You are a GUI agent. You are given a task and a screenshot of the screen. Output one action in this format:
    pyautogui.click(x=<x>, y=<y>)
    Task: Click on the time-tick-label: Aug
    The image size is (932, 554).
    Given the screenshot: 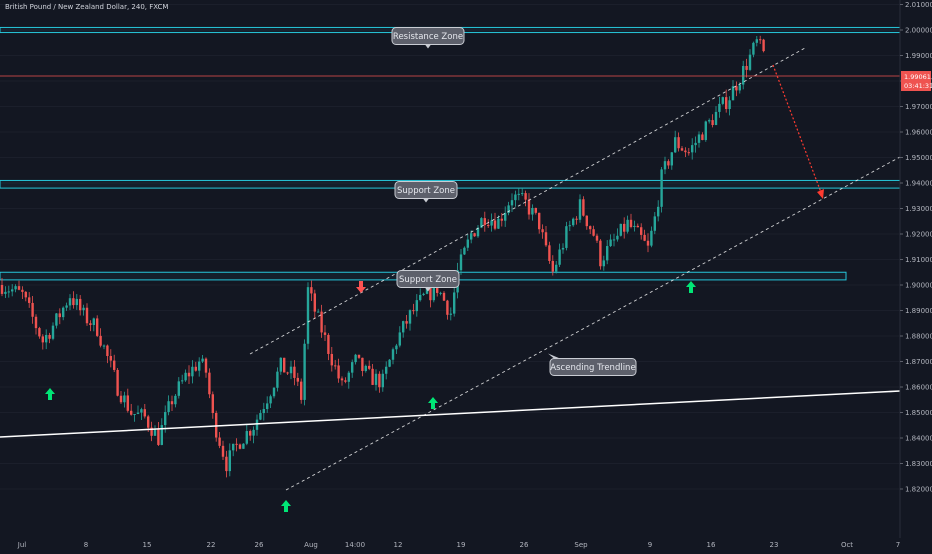 What is the action you would take?
    pyautogui.click(x=311, y=545)
    